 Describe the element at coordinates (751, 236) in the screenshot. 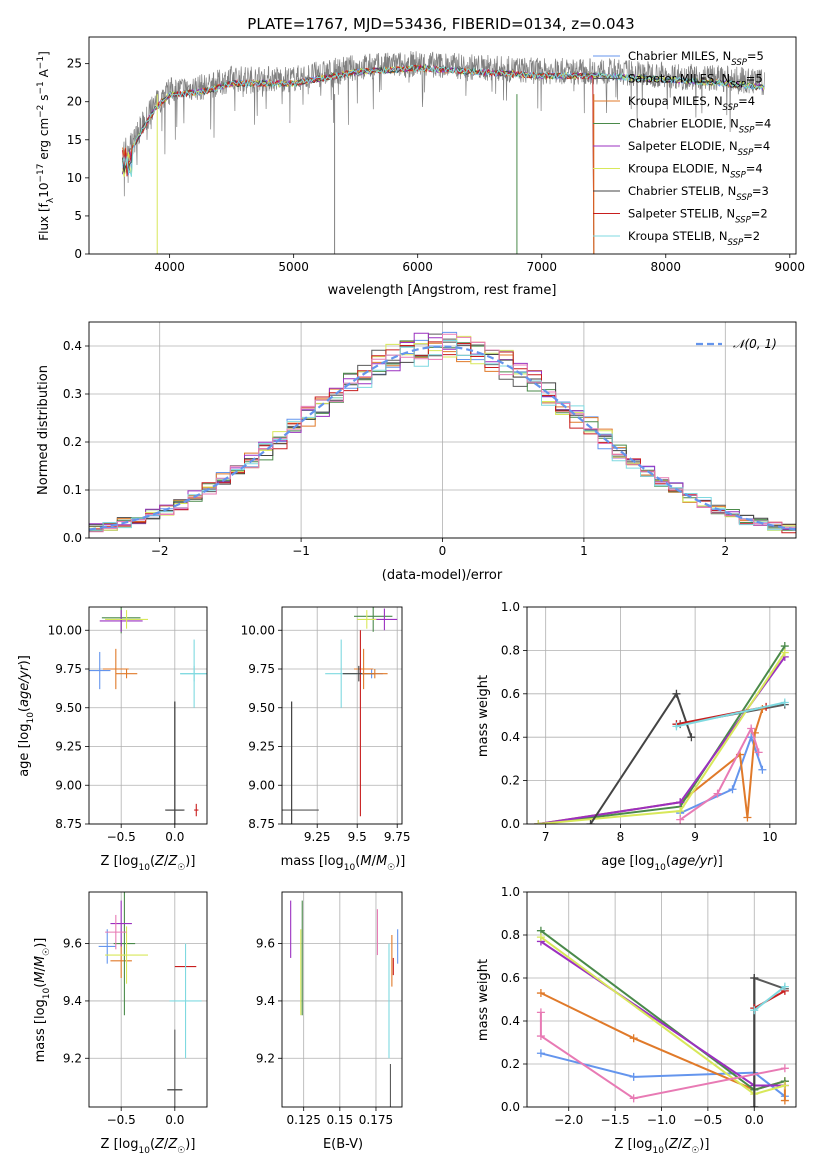

I see `legend-nssp: =2` at that location.